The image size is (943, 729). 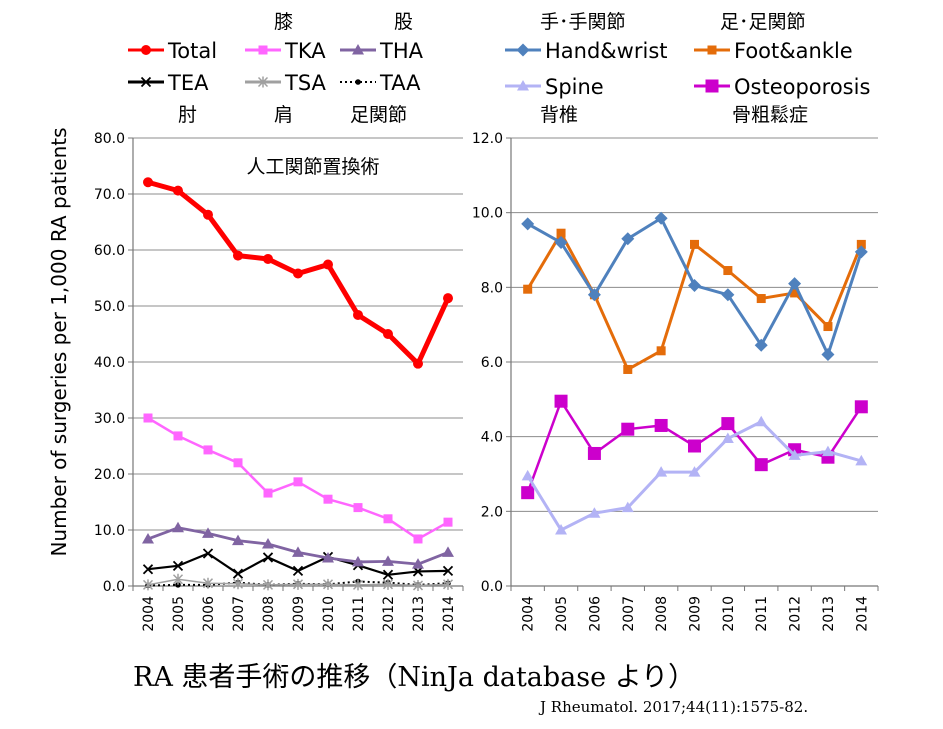 I want to click on legend-label-ja: 背椎, so click(x=559, y=115).